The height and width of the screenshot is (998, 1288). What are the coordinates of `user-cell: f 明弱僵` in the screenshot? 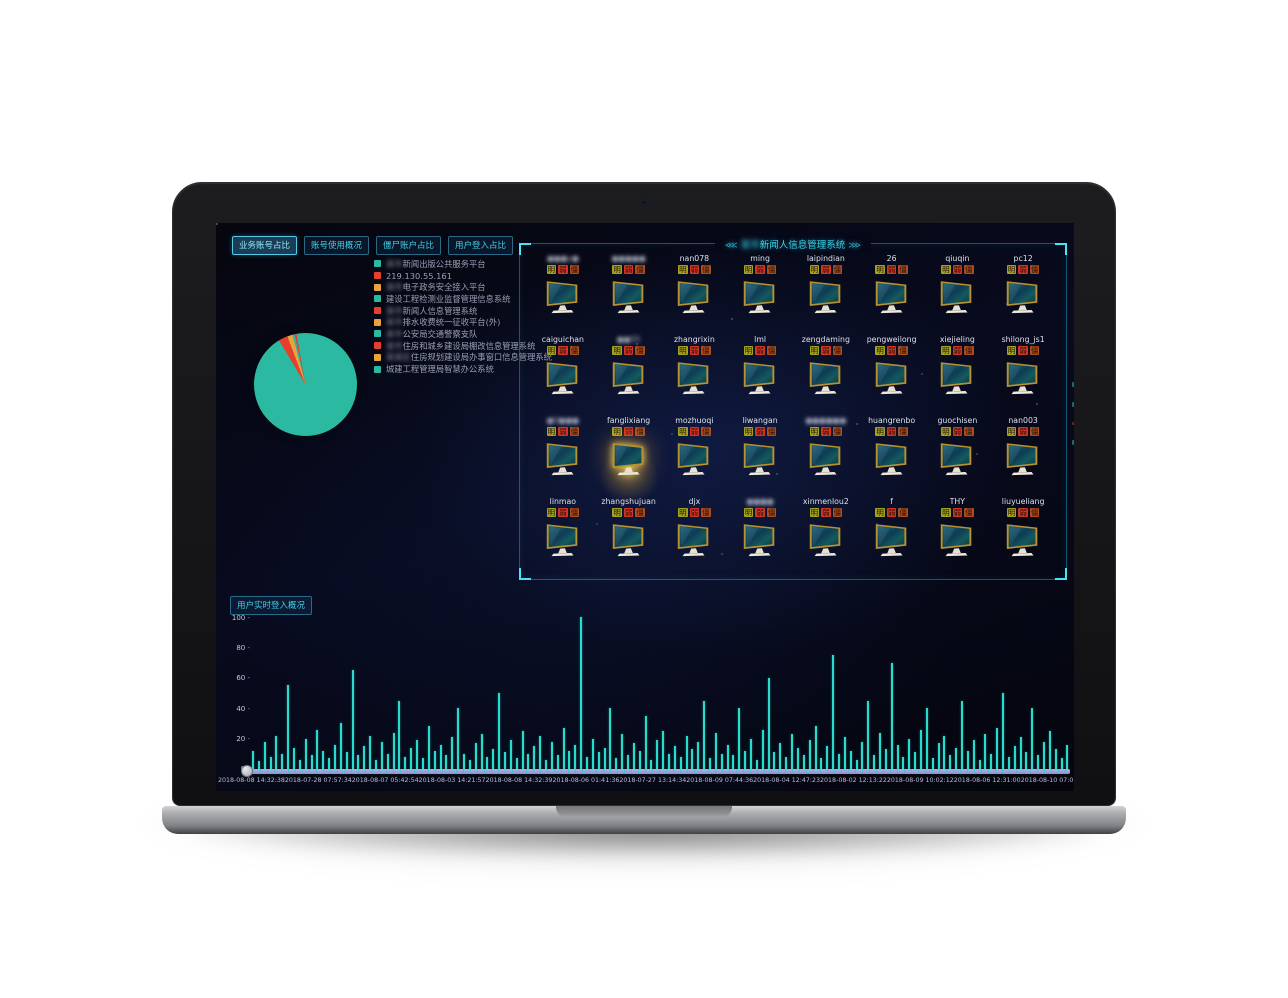 It's located at (892, 537).